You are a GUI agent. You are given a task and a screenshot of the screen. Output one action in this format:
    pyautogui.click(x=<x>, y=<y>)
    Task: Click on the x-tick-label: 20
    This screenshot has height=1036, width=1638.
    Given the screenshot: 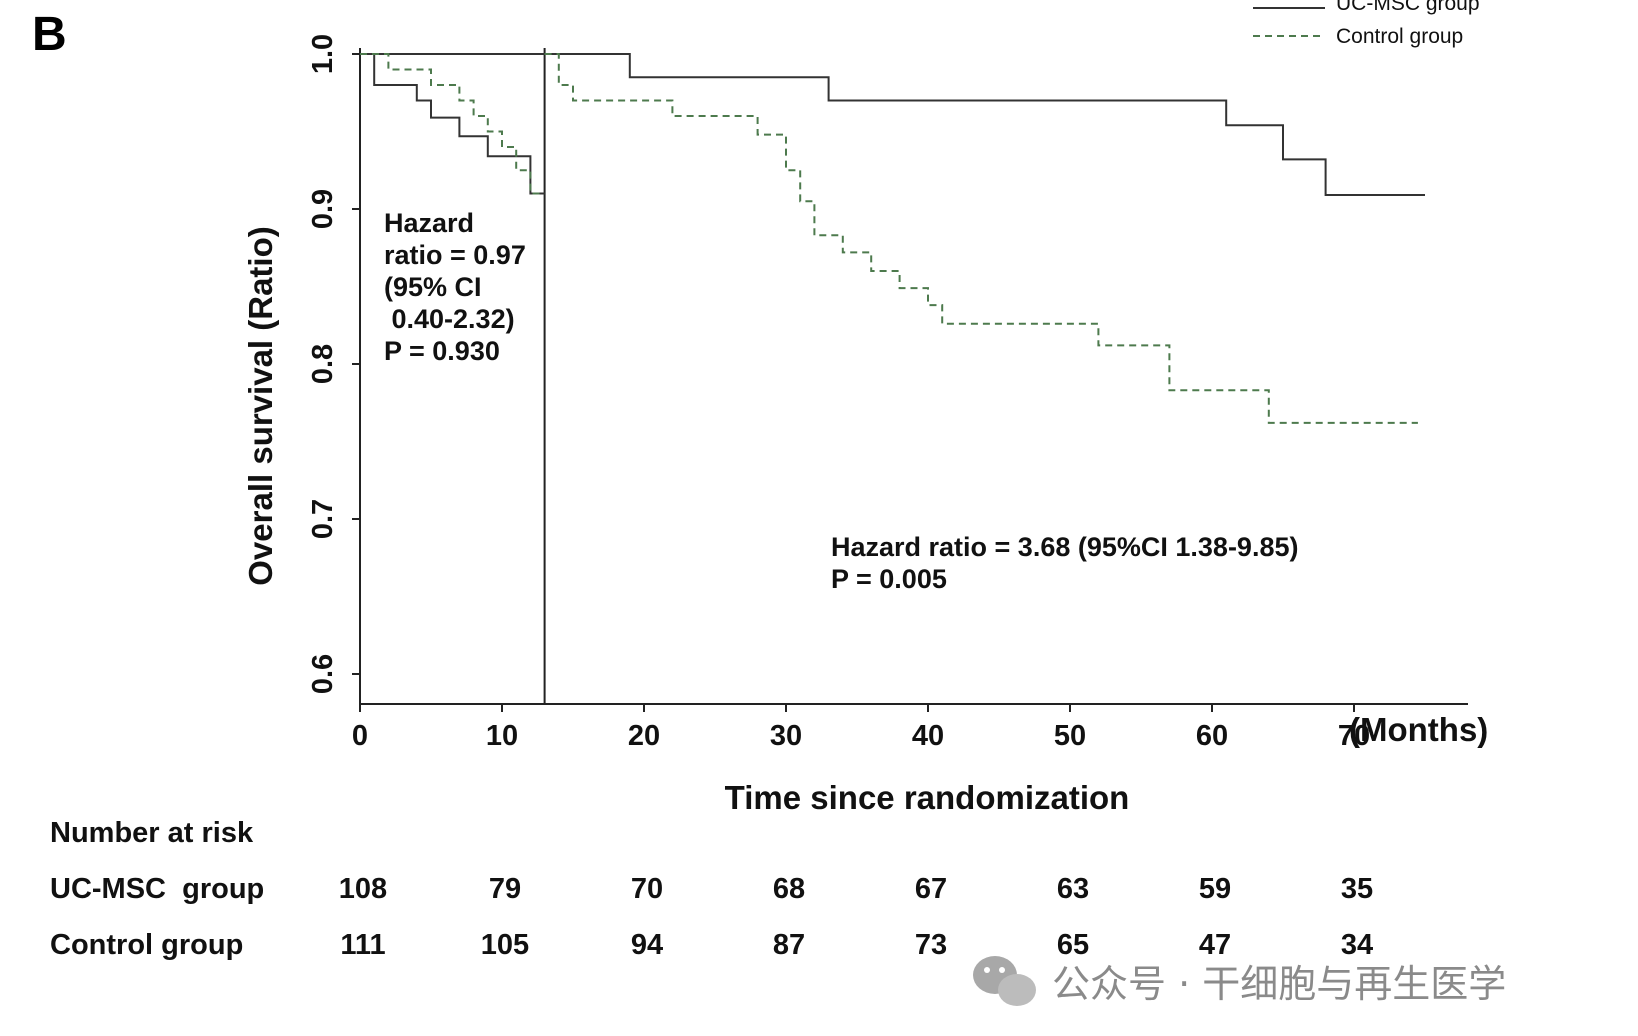 What is the action you would take?
    pyautogui.click(x=644, y=736)
    